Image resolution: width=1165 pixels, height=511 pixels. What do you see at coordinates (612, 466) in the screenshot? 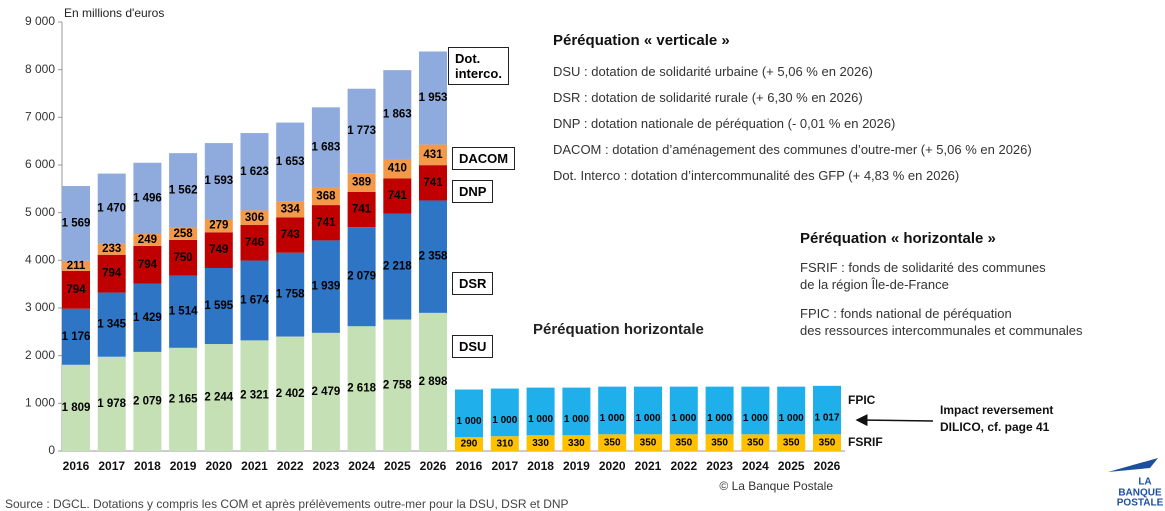
I see `x-tick-label: 2020` at bounding box center [612, 466].